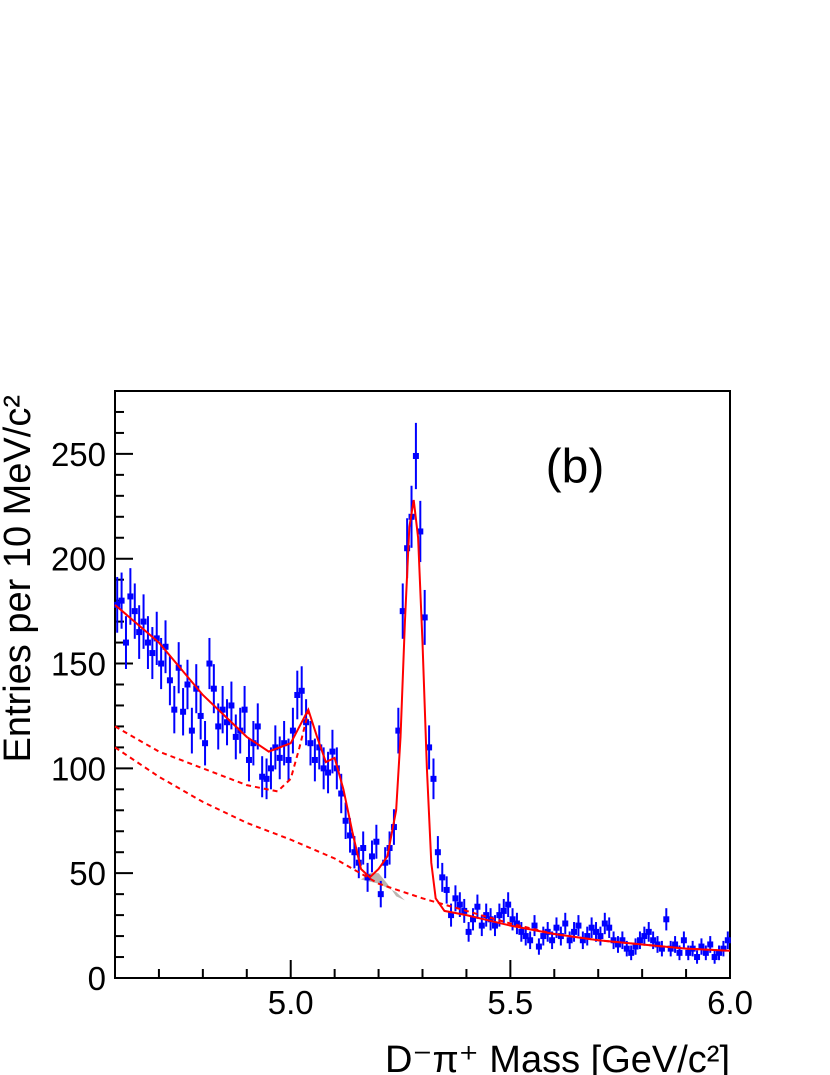  Describe the element at coordinates (78, 768) in the screenshot. I see `y-tick-label: 100` at that location.